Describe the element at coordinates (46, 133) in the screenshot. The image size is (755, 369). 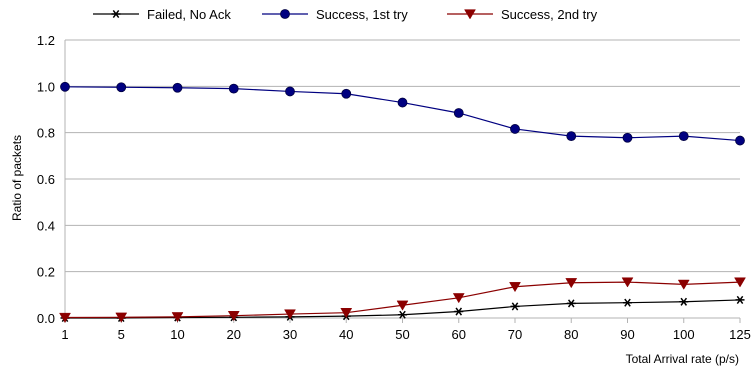
I see `y-tick-label: 0.8` at that location.